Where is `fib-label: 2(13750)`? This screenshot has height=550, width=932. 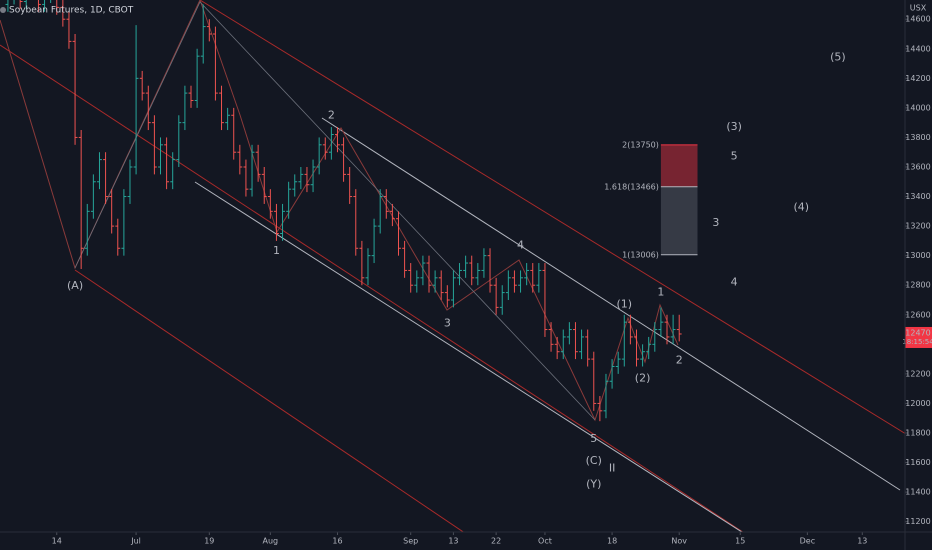 fib-label: 2(13750) is located at coordinates (640, 144).